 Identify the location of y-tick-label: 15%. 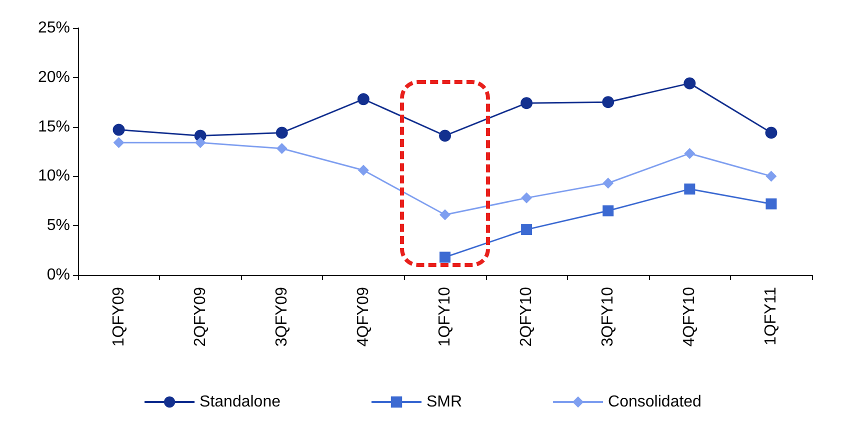
(54, 127).